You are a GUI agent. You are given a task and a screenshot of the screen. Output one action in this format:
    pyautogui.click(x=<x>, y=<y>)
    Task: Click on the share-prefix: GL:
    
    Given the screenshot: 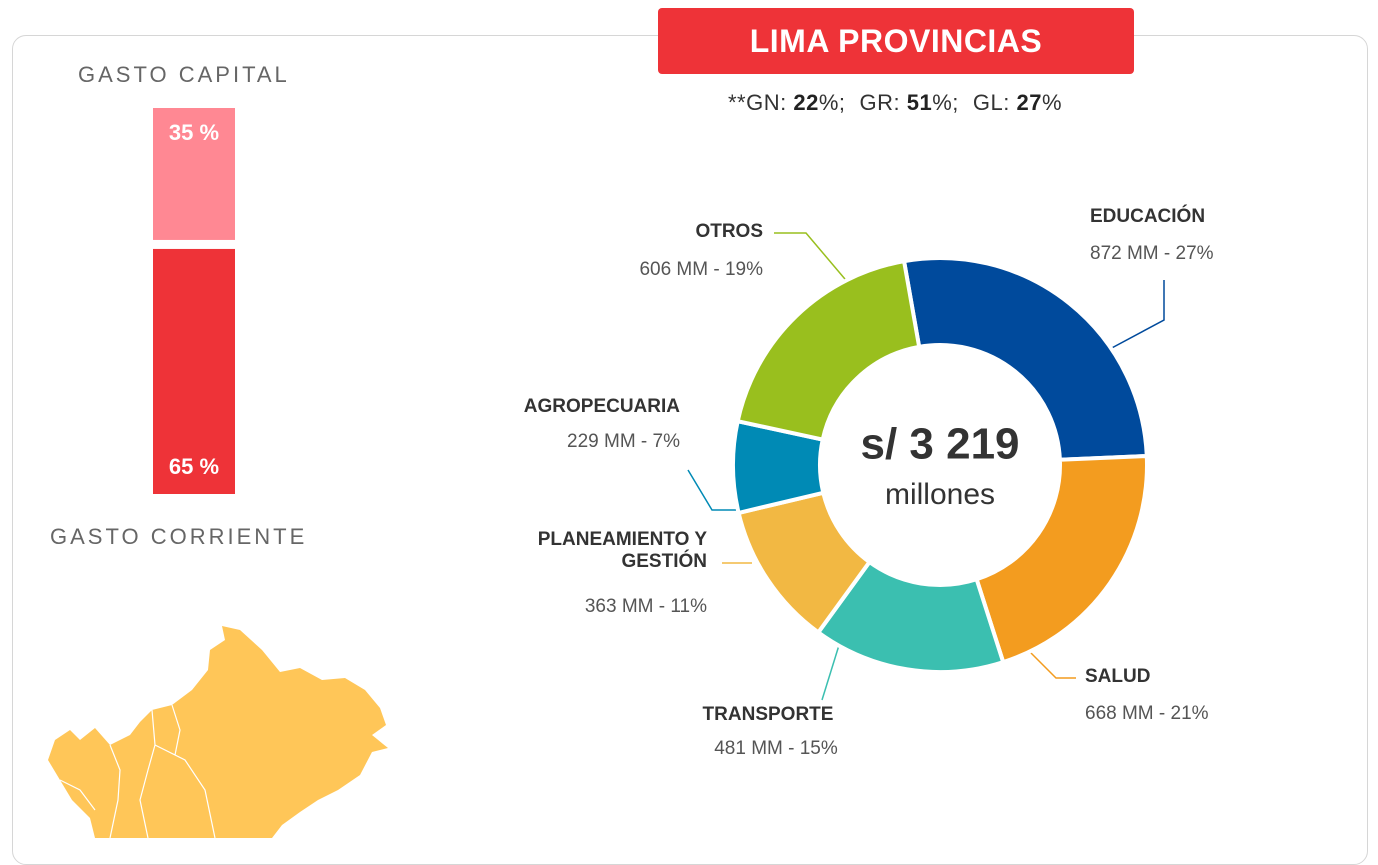 What is the action you would take?
    pyautogui.click(x=994, y=102)
    